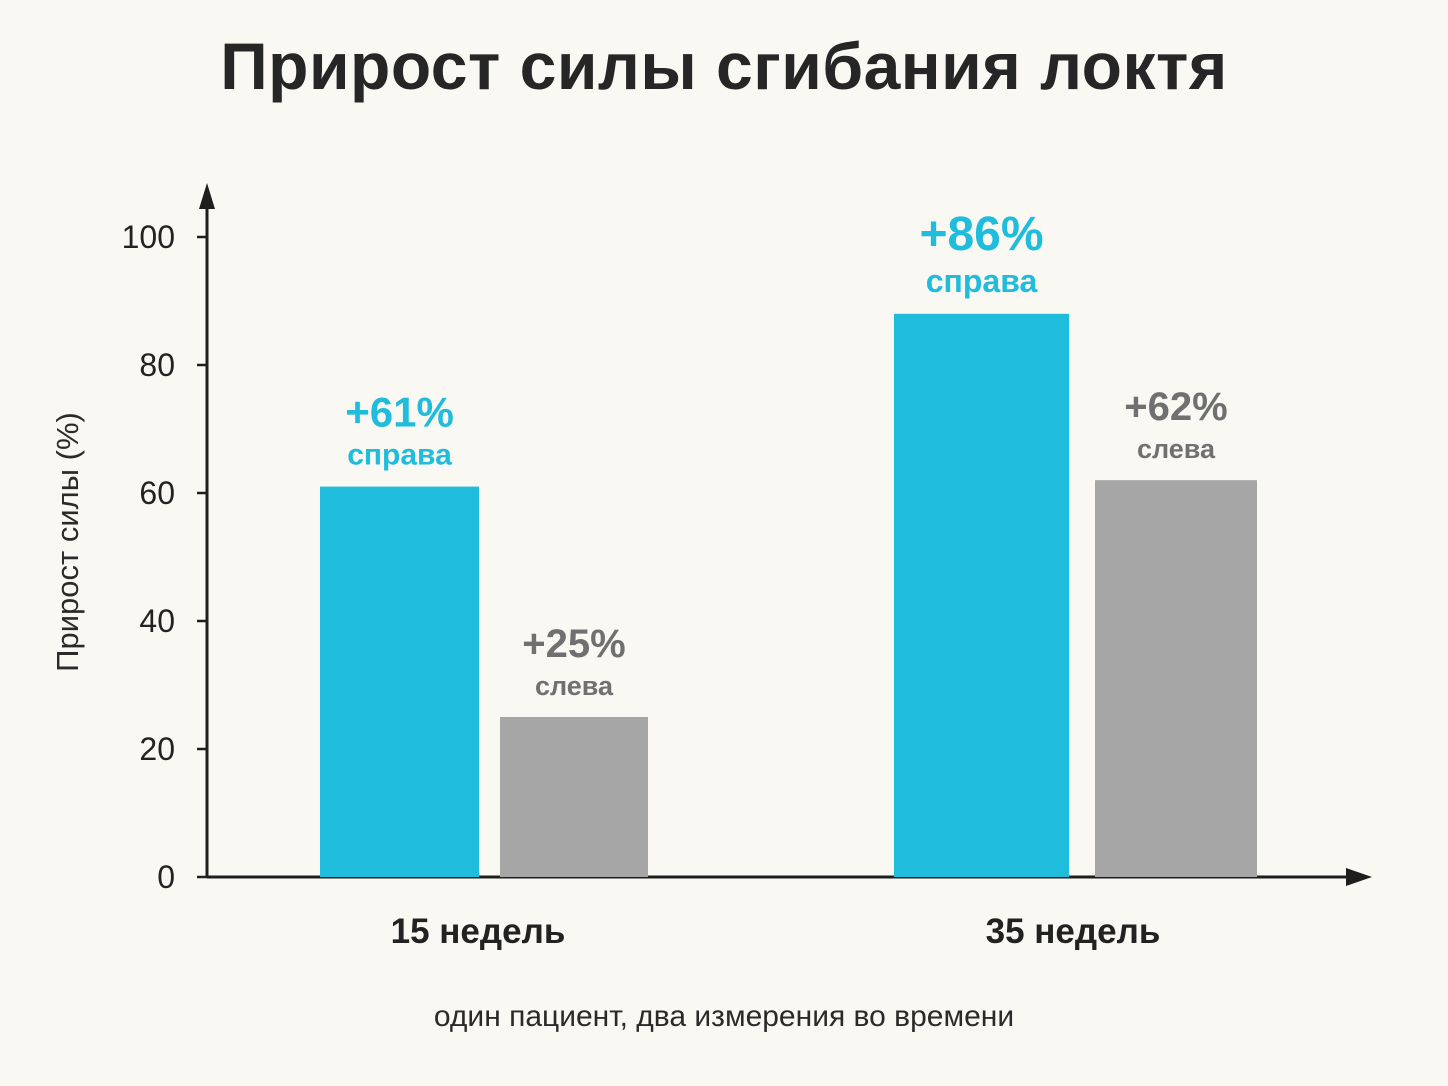 The image size is (1448, 1086). Describe the element at coordinates (776, 931) in the screenshot. I see `x-tick-labels: 15 недель 35 недель` at that location.